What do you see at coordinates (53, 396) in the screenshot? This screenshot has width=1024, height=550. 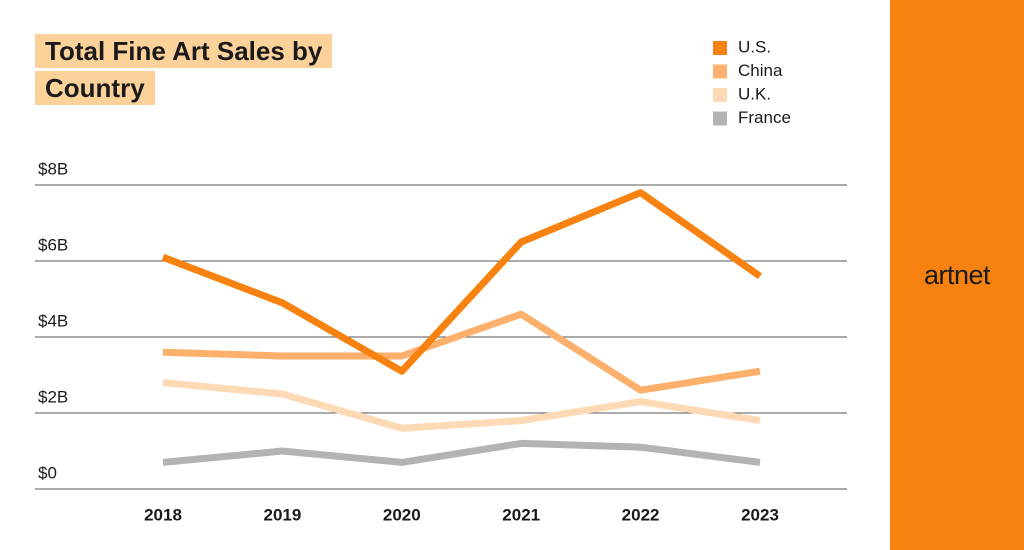 I see `y-tick-label: $2B` at bounding box center [53, 396].